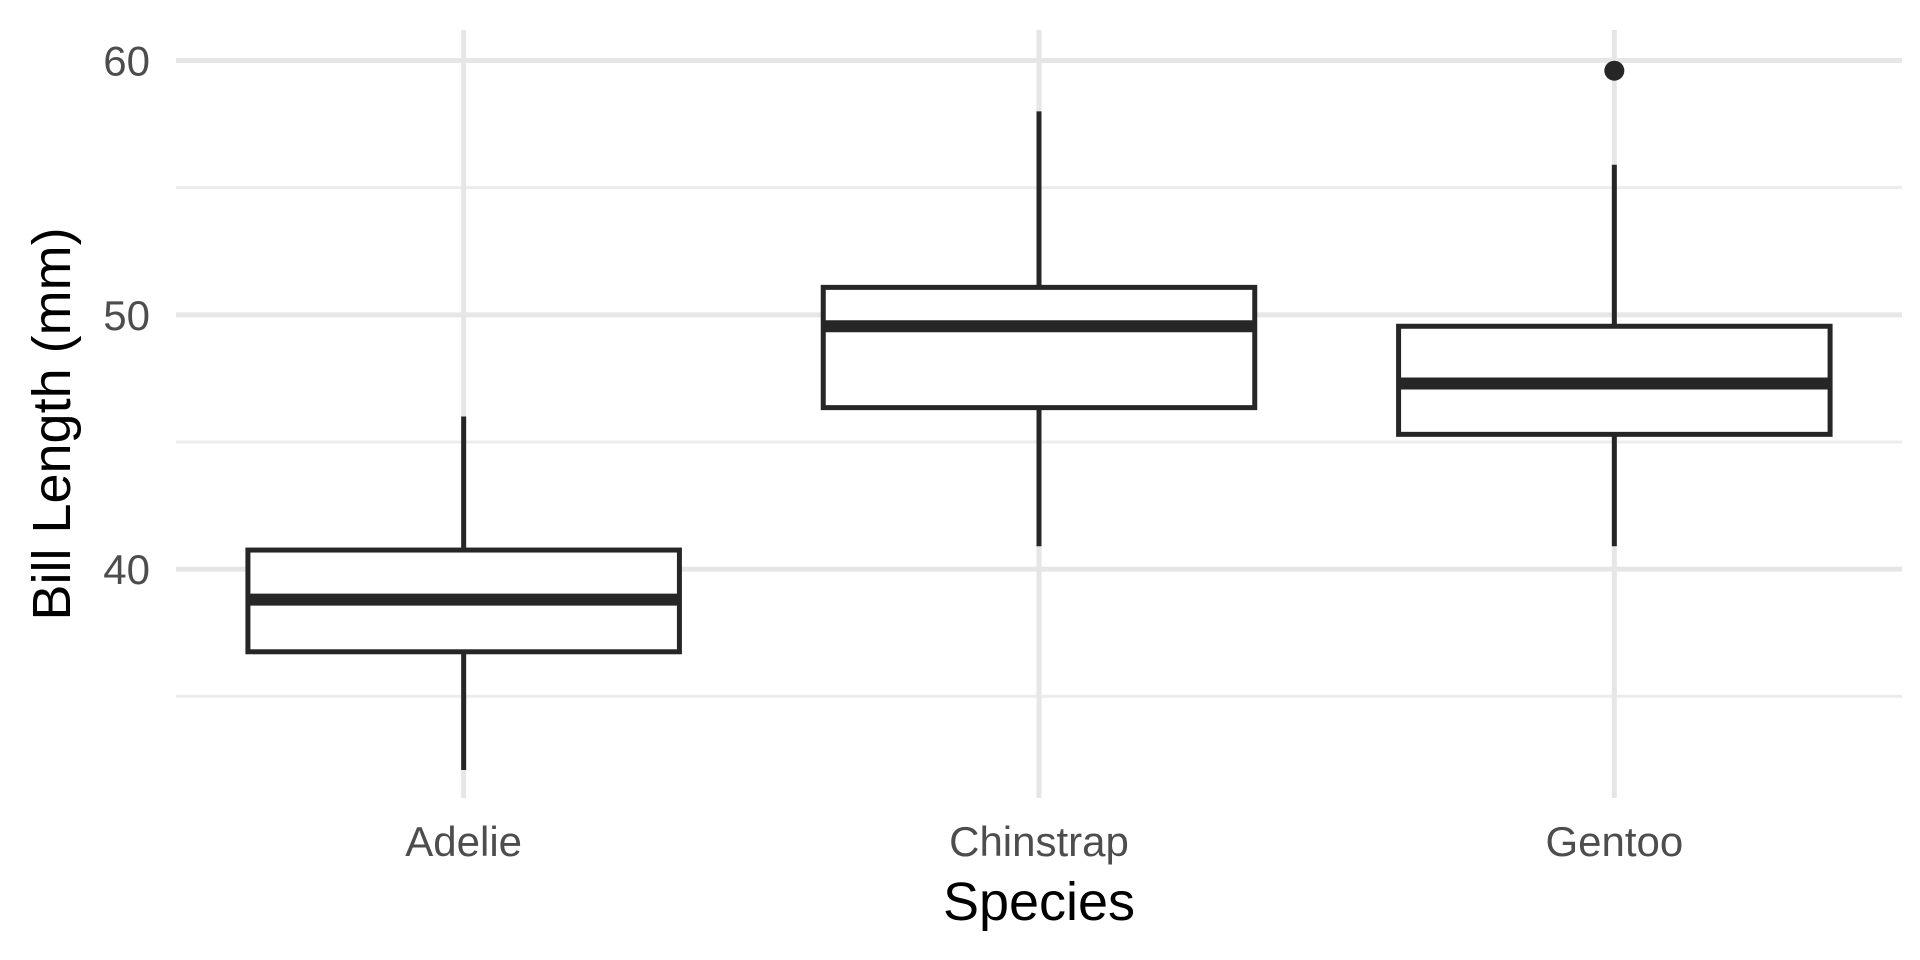 The width and height of the screenshot is (1920, 960). I want to click on y-tick-label: 40, so click(126, 569).